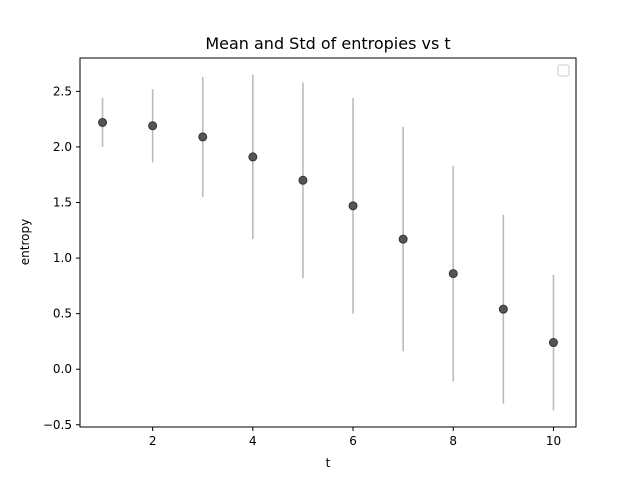 The height and width of the screenshot is (480, 640). Describe the element at coordinates (453, 441) in the screenshot. I see `x-tick-label: 8` at that location.